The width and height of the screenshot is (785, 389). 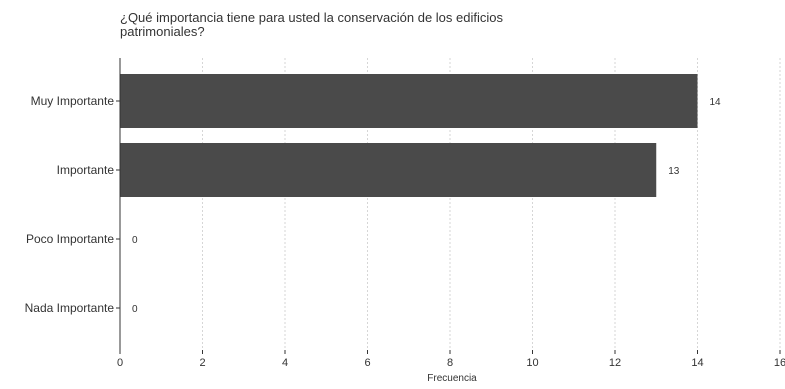 What do you see at coordinates (697, 363) in the screenshot?
I see `x-tick-label-14: 14` at bounding box center [697, 363].